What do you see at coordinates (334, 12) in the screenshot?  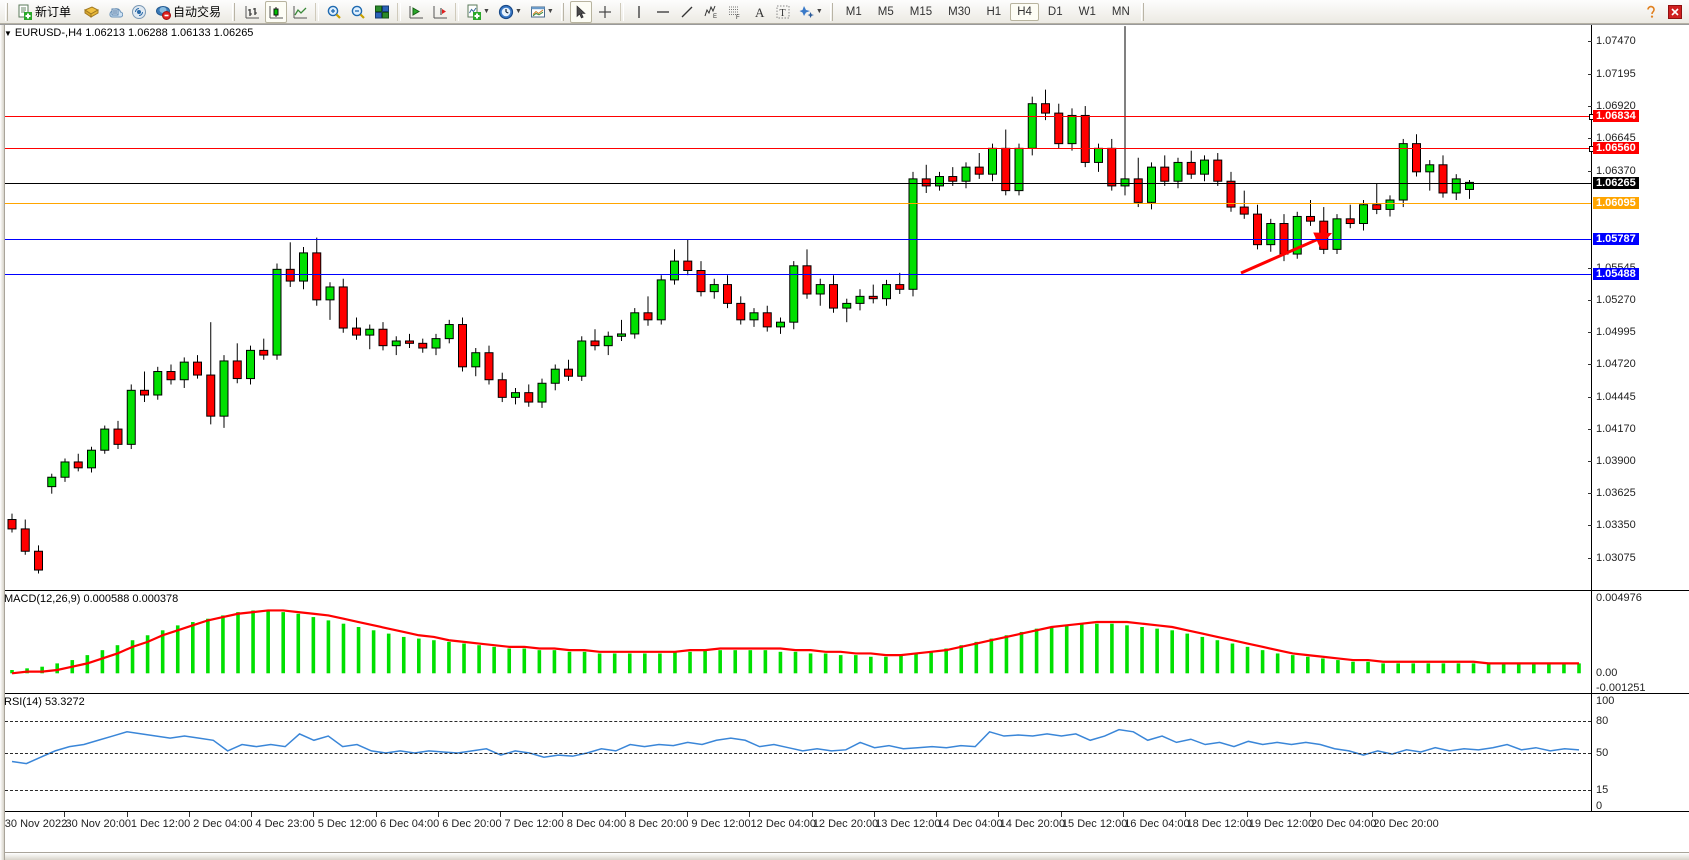 I see `zoom-in-button` at bounding box center [334, 12].